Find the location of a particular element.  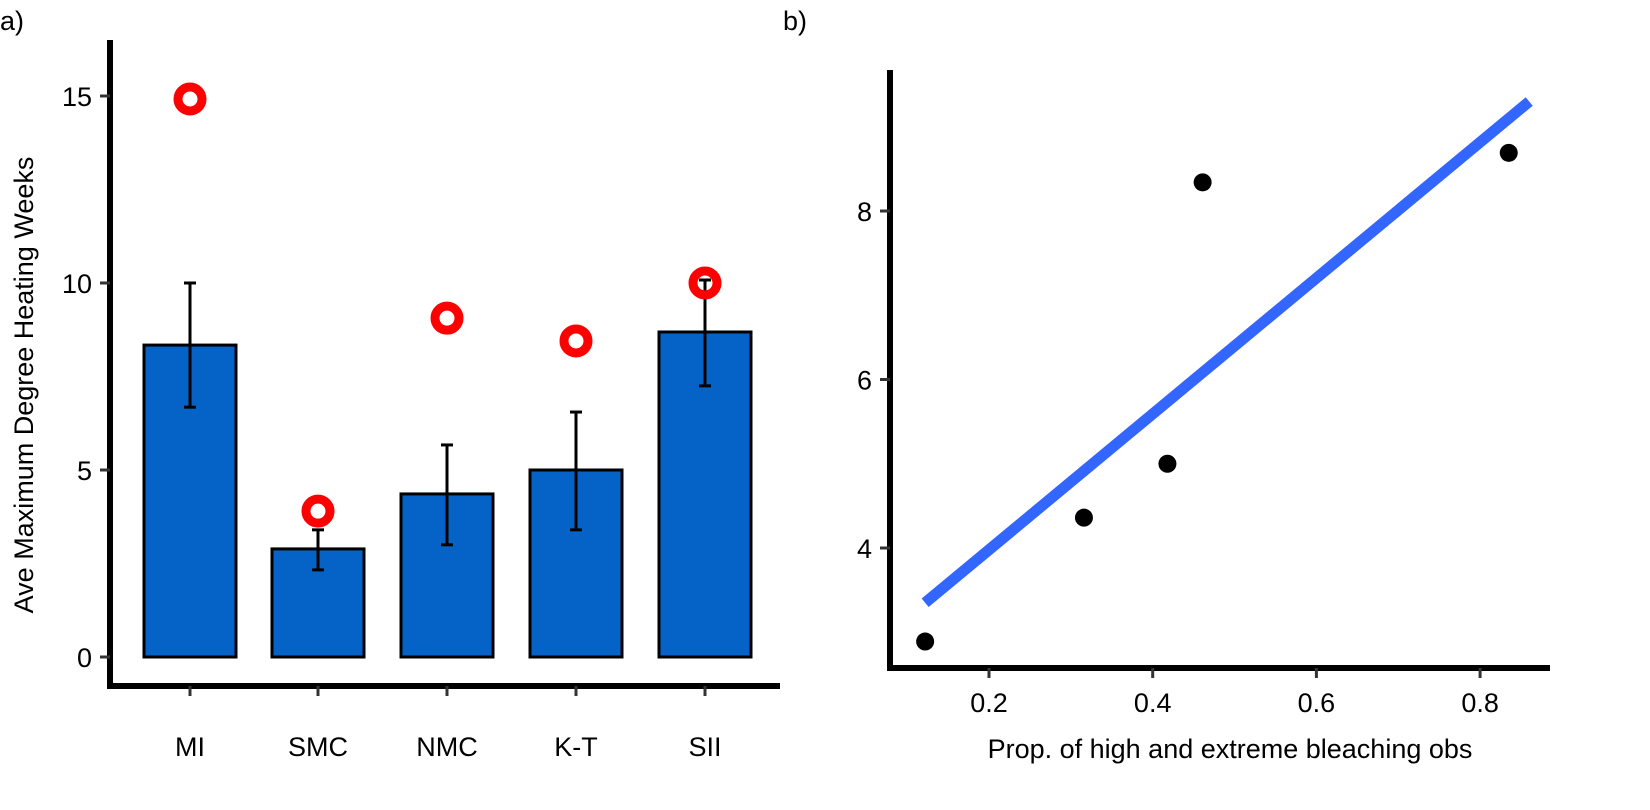

category-label: SMC is located at coordinates (318, 747).